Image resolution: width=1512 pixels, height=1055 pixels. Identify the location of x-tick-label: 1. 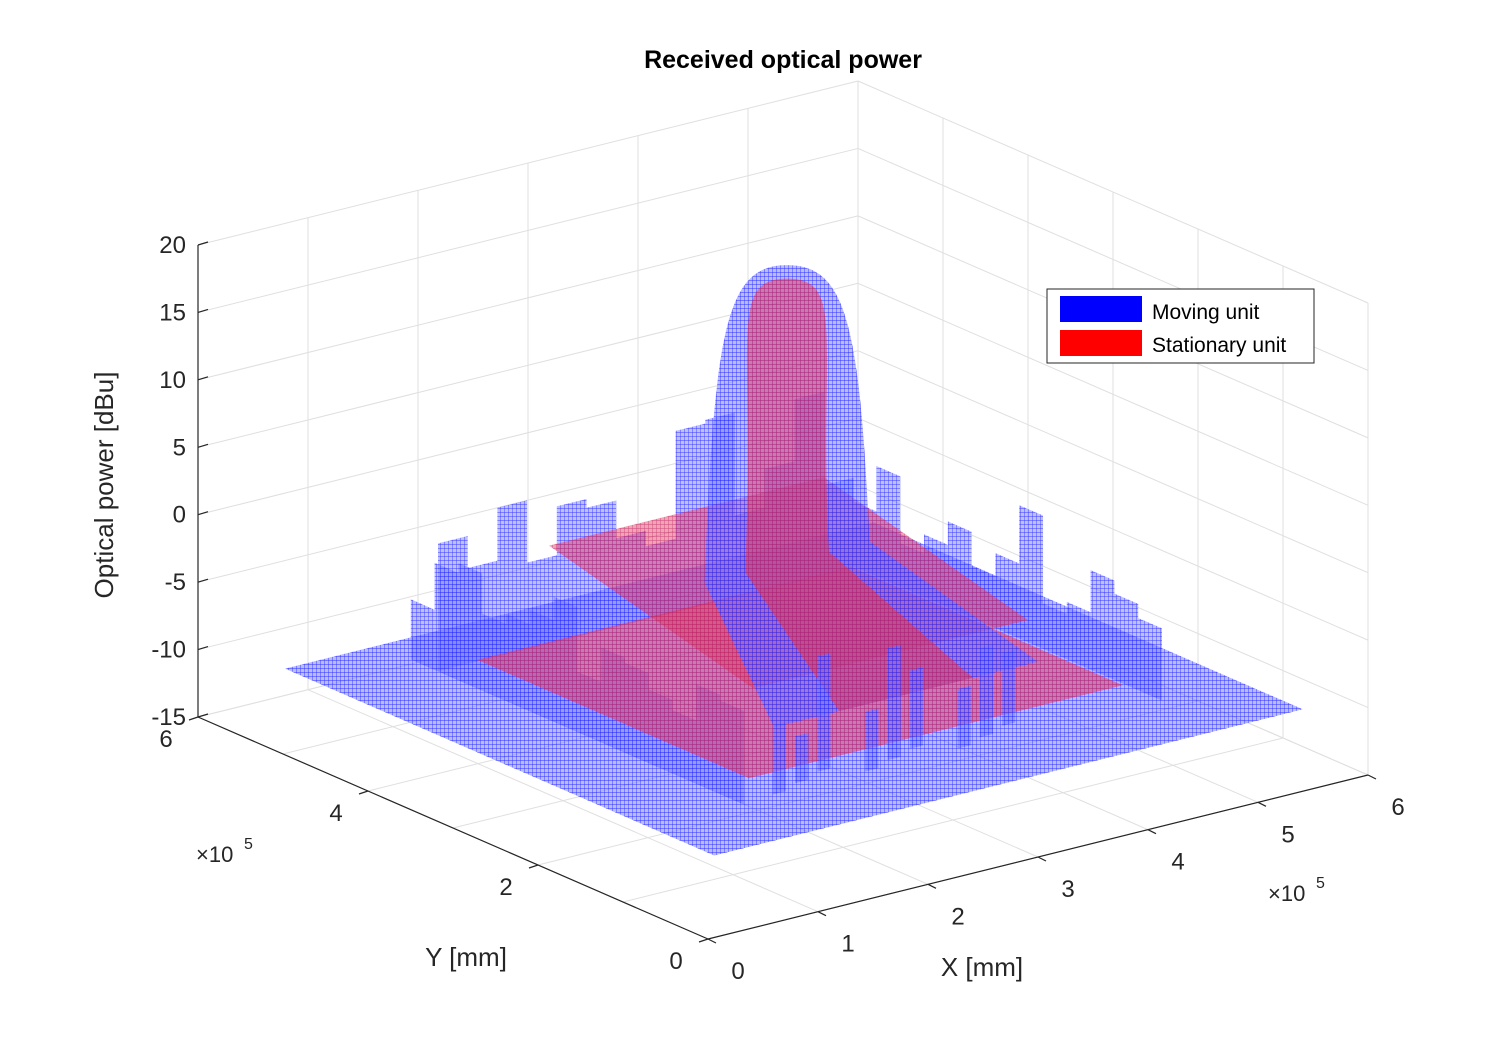
(847, 944).